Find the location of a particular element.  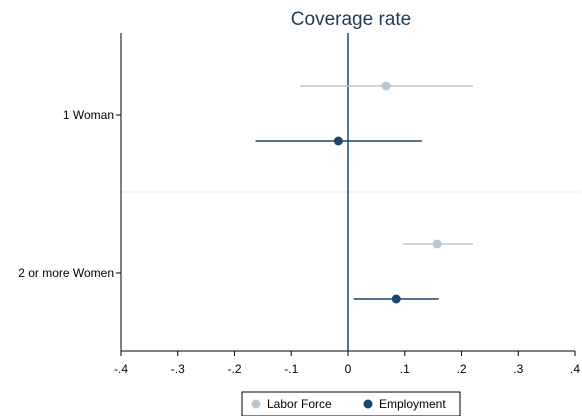

x-tick-label: 0 is located at coordinates (348, 369).